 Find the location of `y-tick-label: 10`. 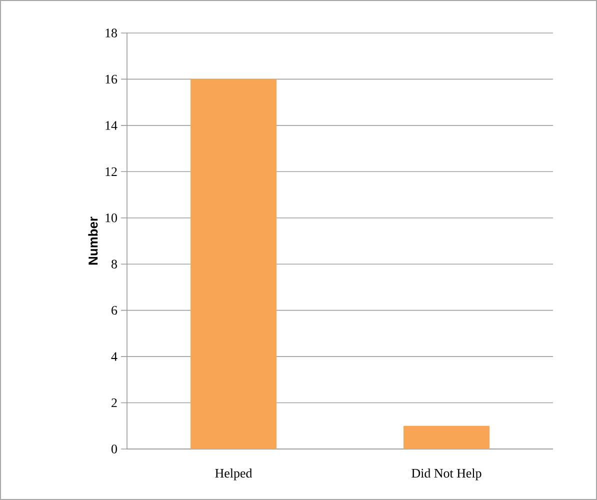

y-tick-label: 10 is located at coordinates (111, 218).